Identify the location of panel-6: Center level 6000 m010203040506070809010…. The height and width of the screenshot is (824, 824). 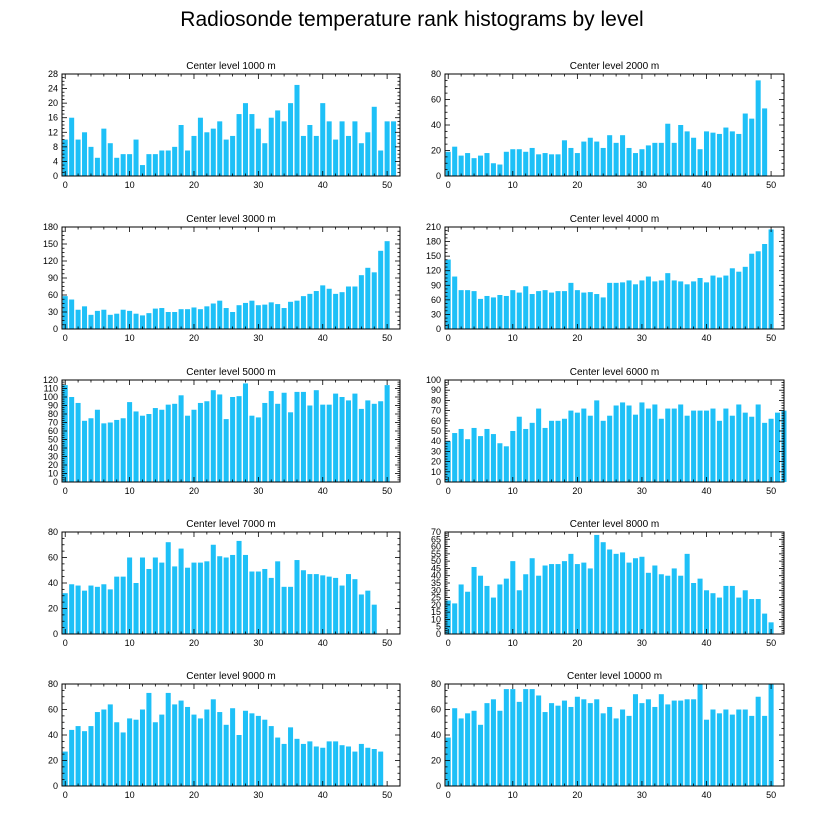
(606, 431).